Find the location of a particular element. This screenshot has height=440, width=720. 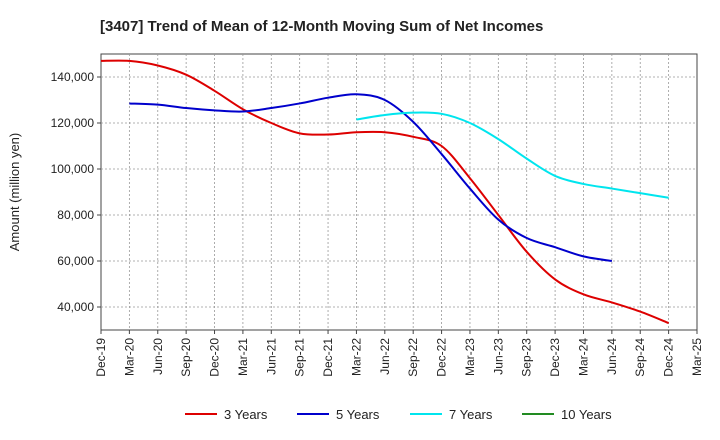

x-tick-label: Mar-23 is located at coordinates (470, 357).